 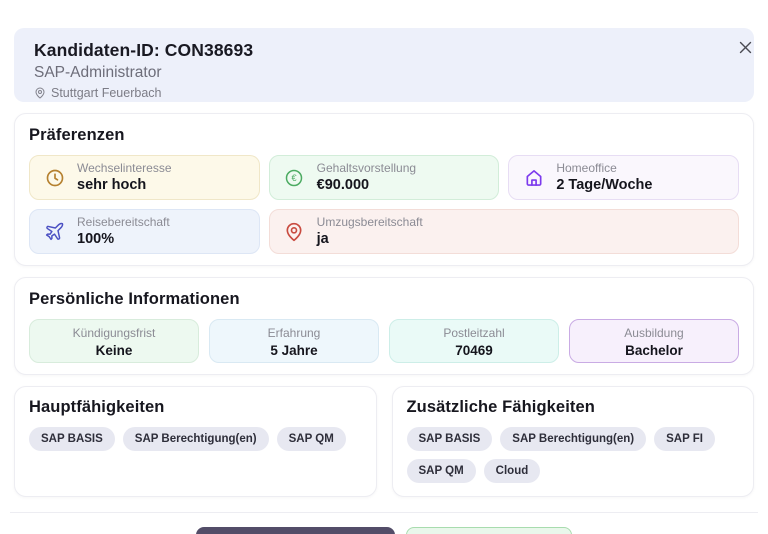 I want to click on candidate-id-title: Kandidaten-ID: CON38693, so click(x=144, y=50).